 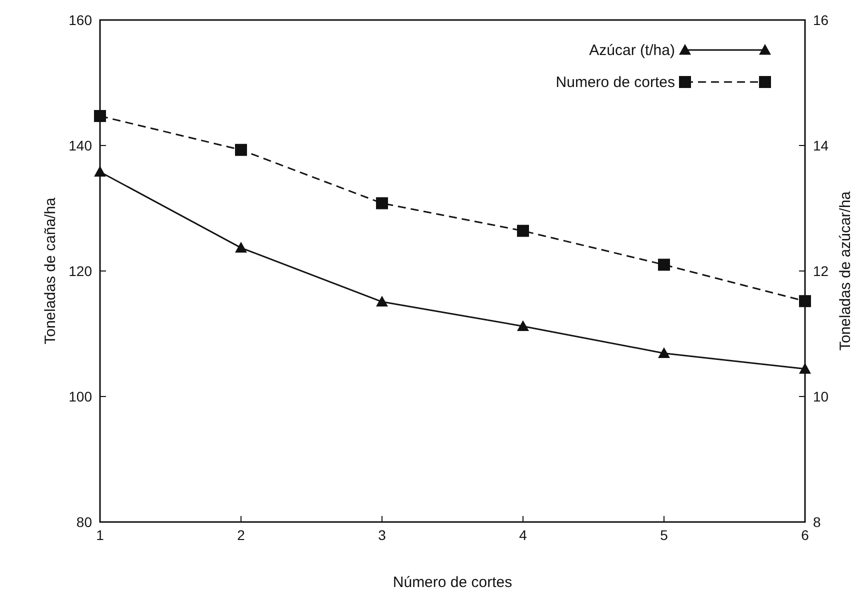 I want to click on x-tick-label: 6, so click(x=805, y=535).